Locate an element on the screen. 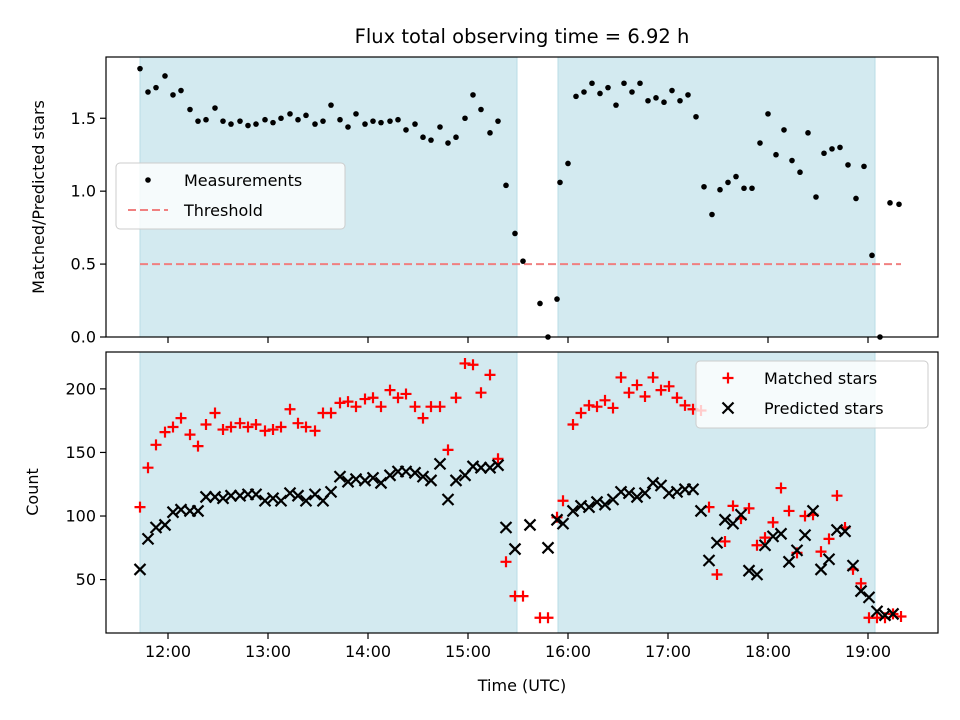 The height and width of the screenshot is (720, 960). observing-span is located at coordinates (716, 197).